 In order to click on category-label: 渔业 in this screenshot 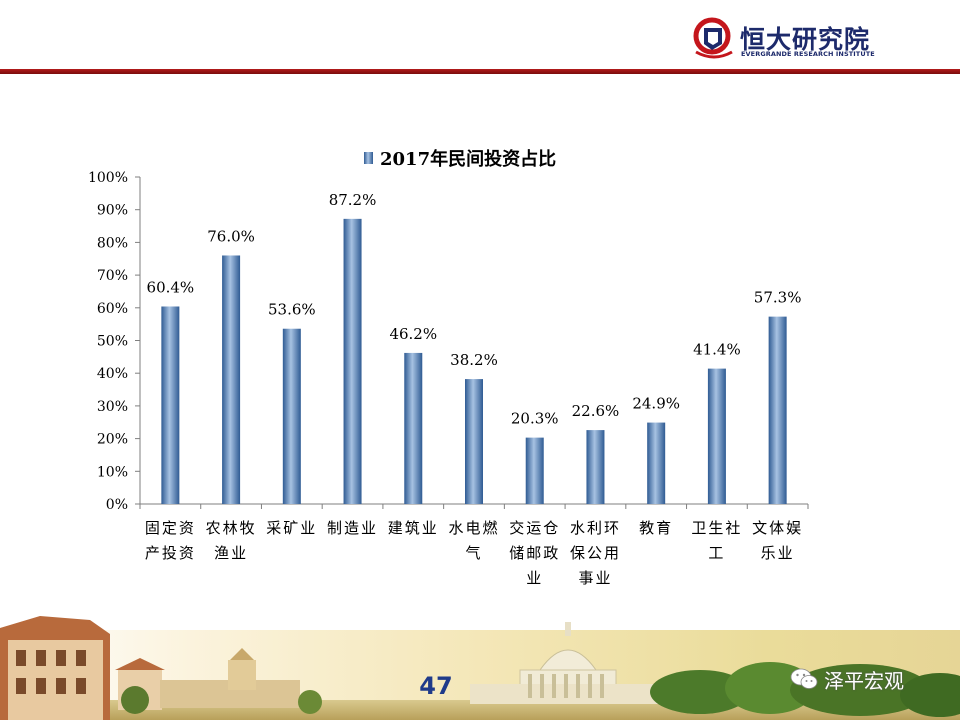, I will do `click(231, 553)`.